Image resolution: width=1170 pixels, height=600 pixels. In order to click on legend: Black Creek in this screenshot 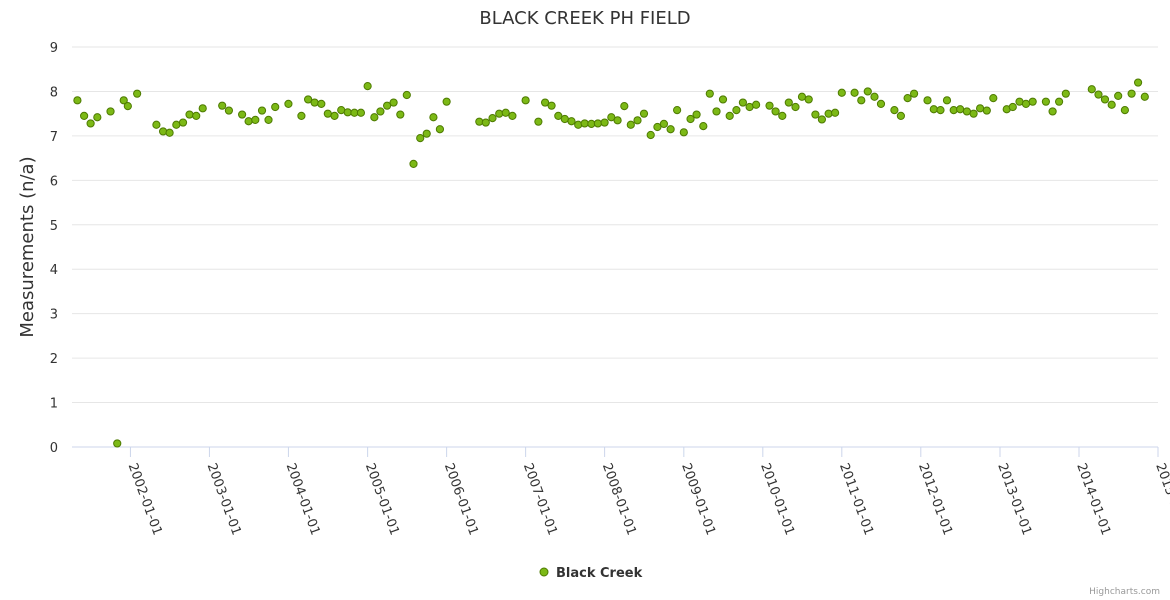, I will do `click(591, 573)`.